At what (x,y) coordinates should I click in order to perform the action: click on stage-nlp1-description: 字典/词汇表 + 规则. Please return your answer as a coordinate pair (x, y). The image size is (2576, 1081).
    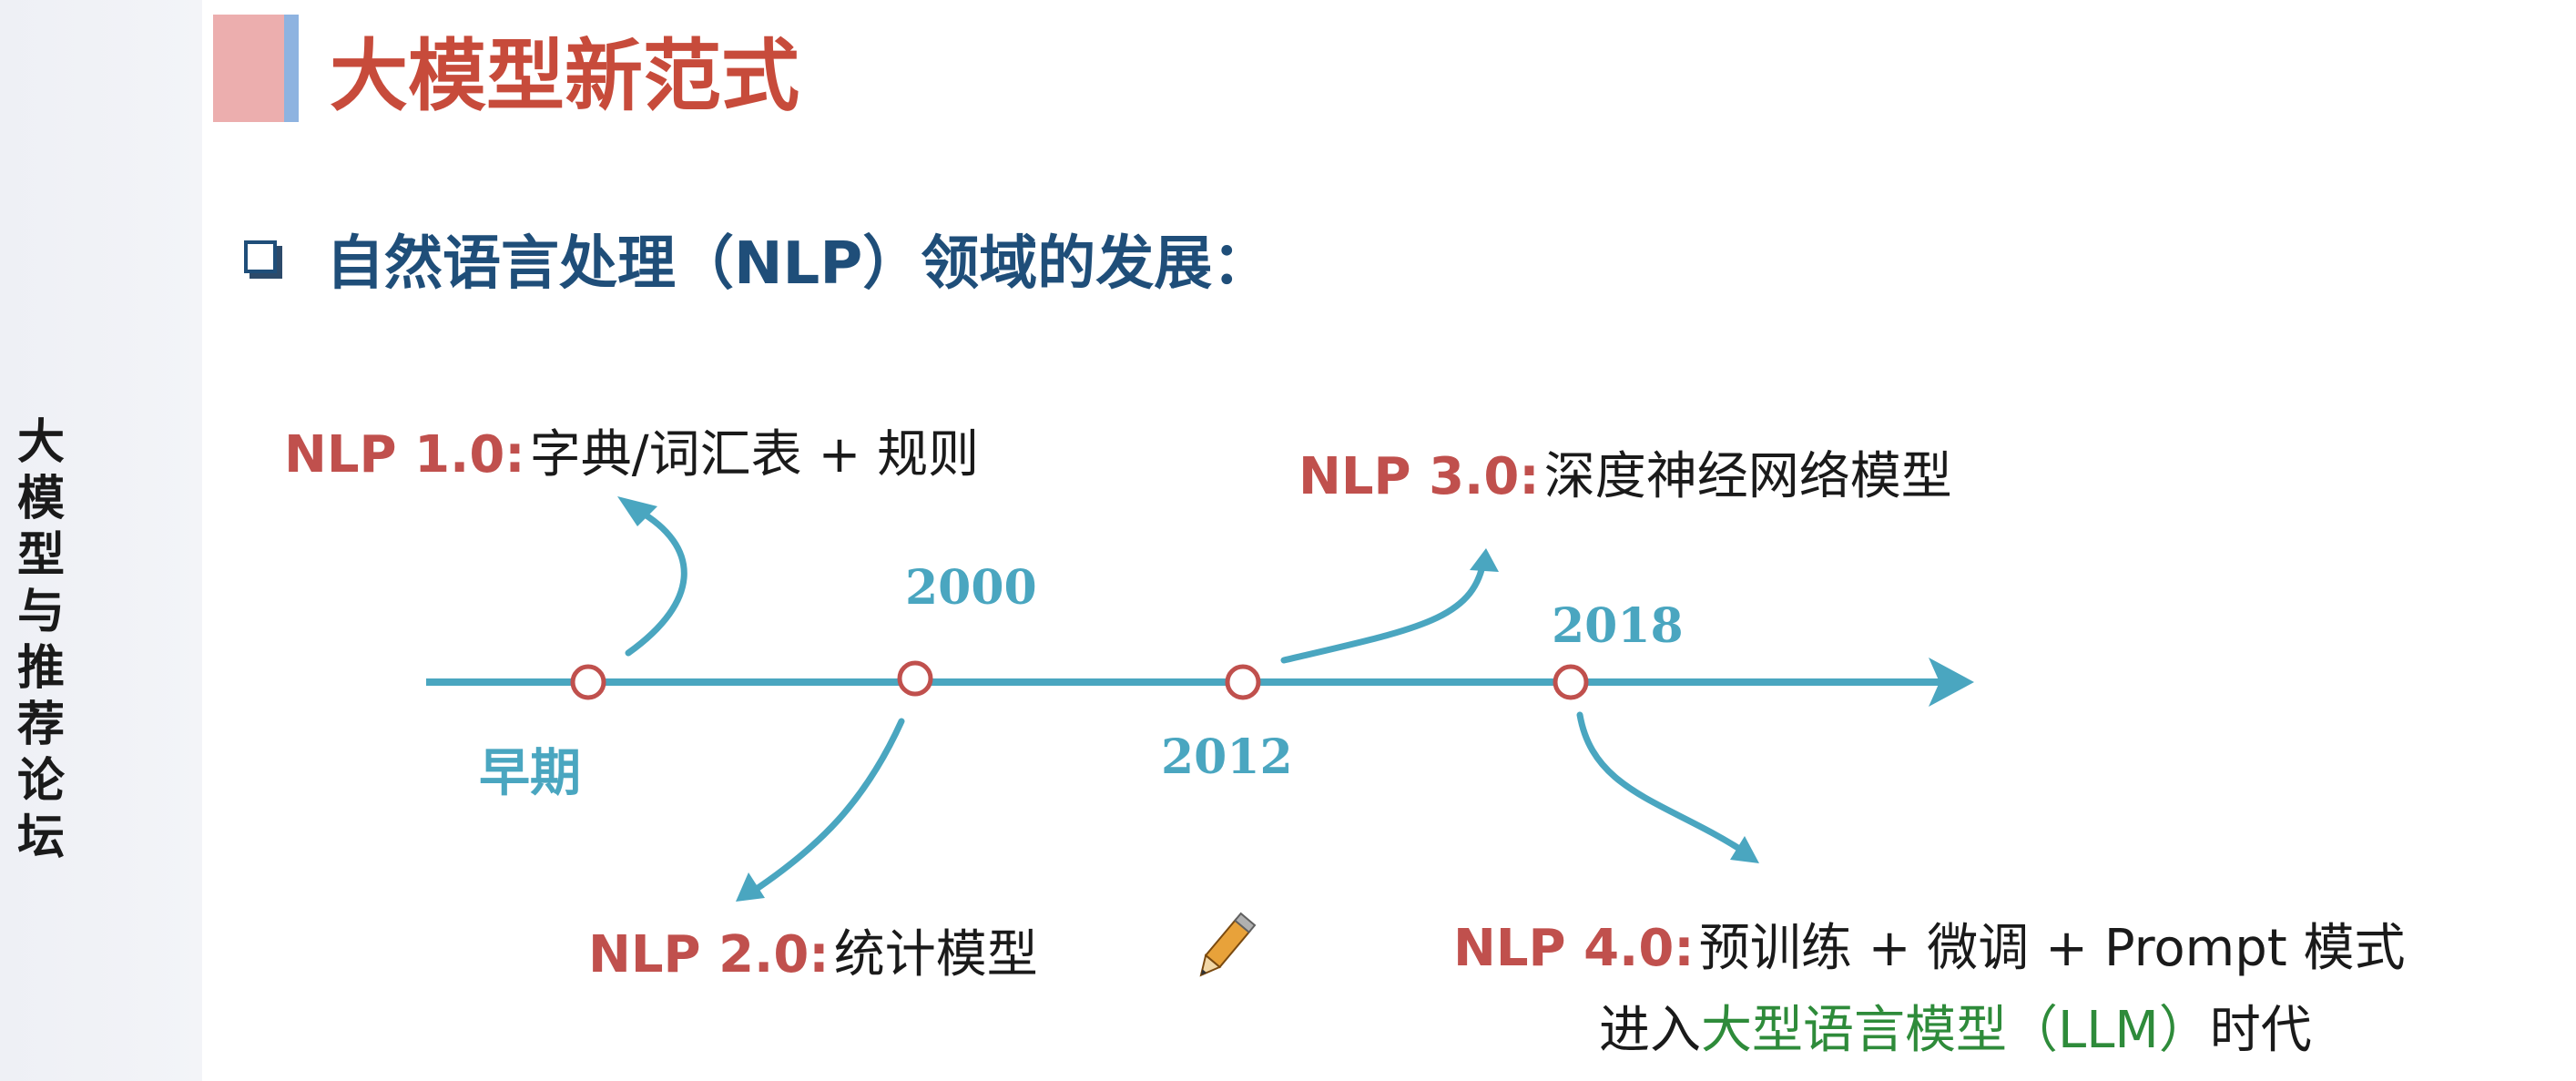
    Looking at the image, I should click on (754, 454).